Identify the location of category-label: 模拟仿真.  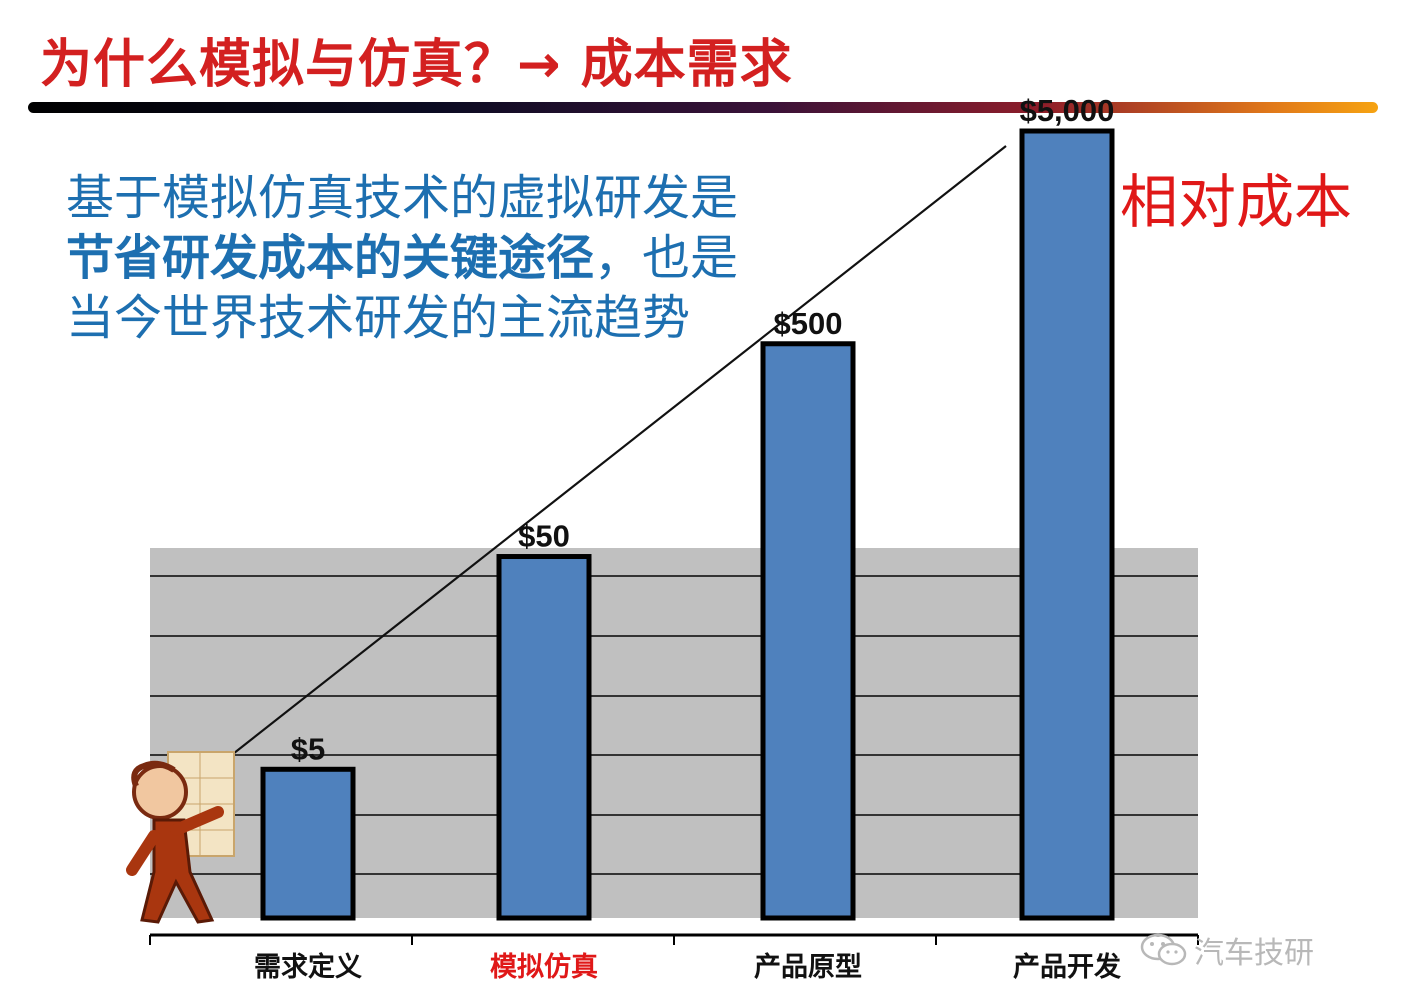
(544, 967).